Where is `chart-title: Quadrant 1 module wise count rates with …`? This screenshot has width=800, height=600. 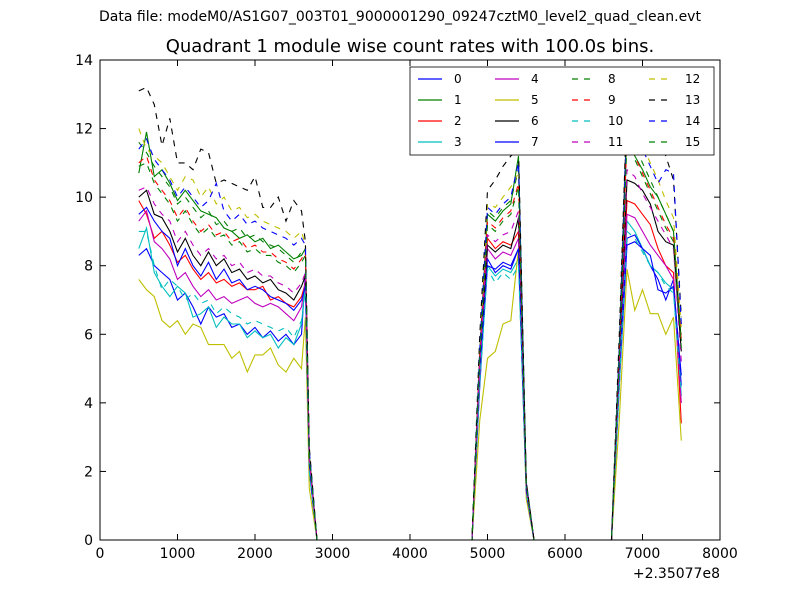 chart-title: Quadrant 1 module wise count rates with … is located at coordinates (410, 46).